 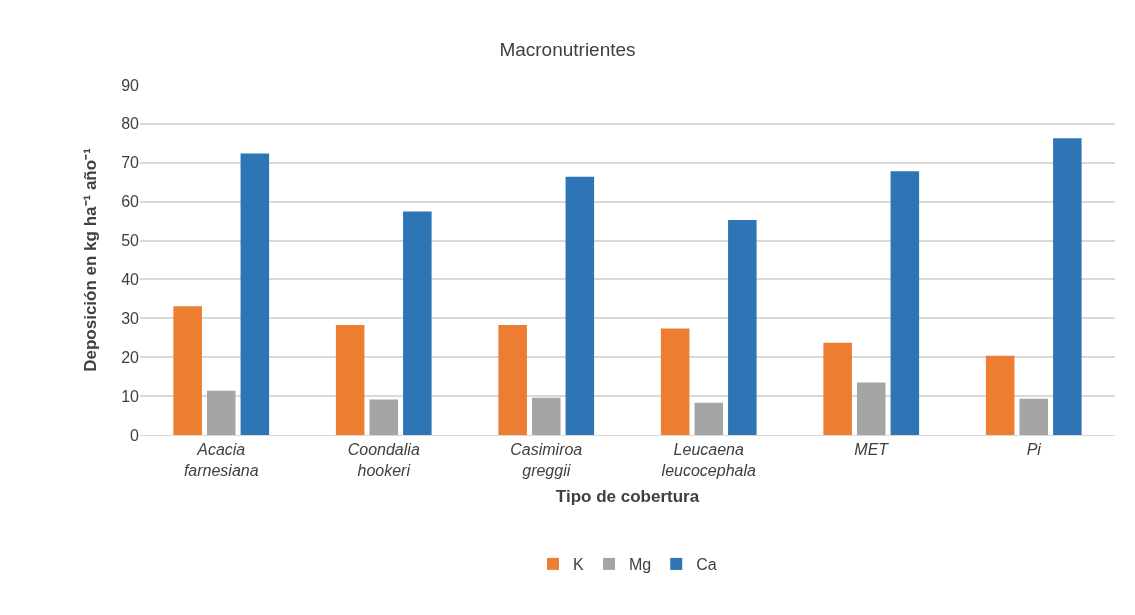 What do you see at coordinates (221, 460) in the screenshot?
I see `x-tick-label: Acacia farnesiana` at bounding box center [221, 460].